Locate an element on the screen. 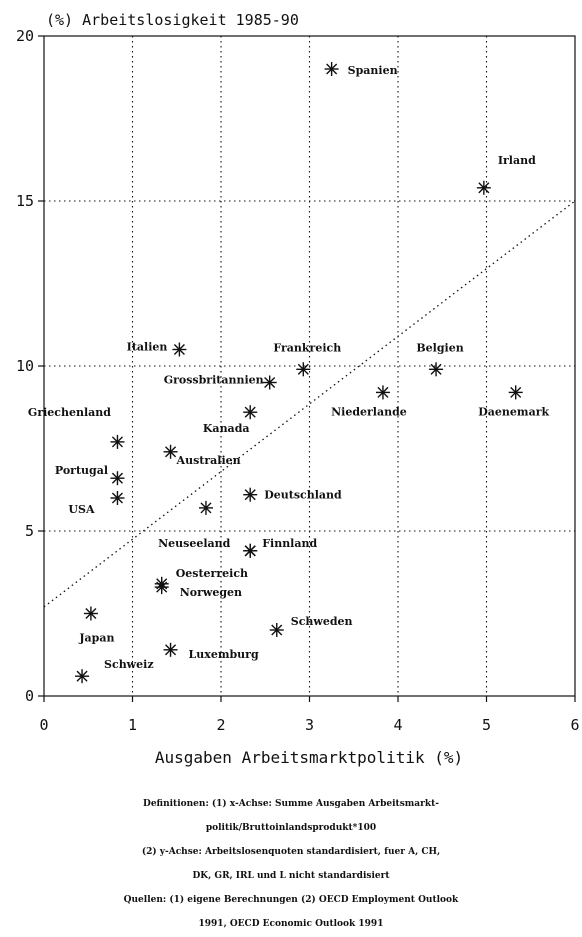 This screenshot has width=582, height=937. point-label: Japan is located at coordinates (96, 638).